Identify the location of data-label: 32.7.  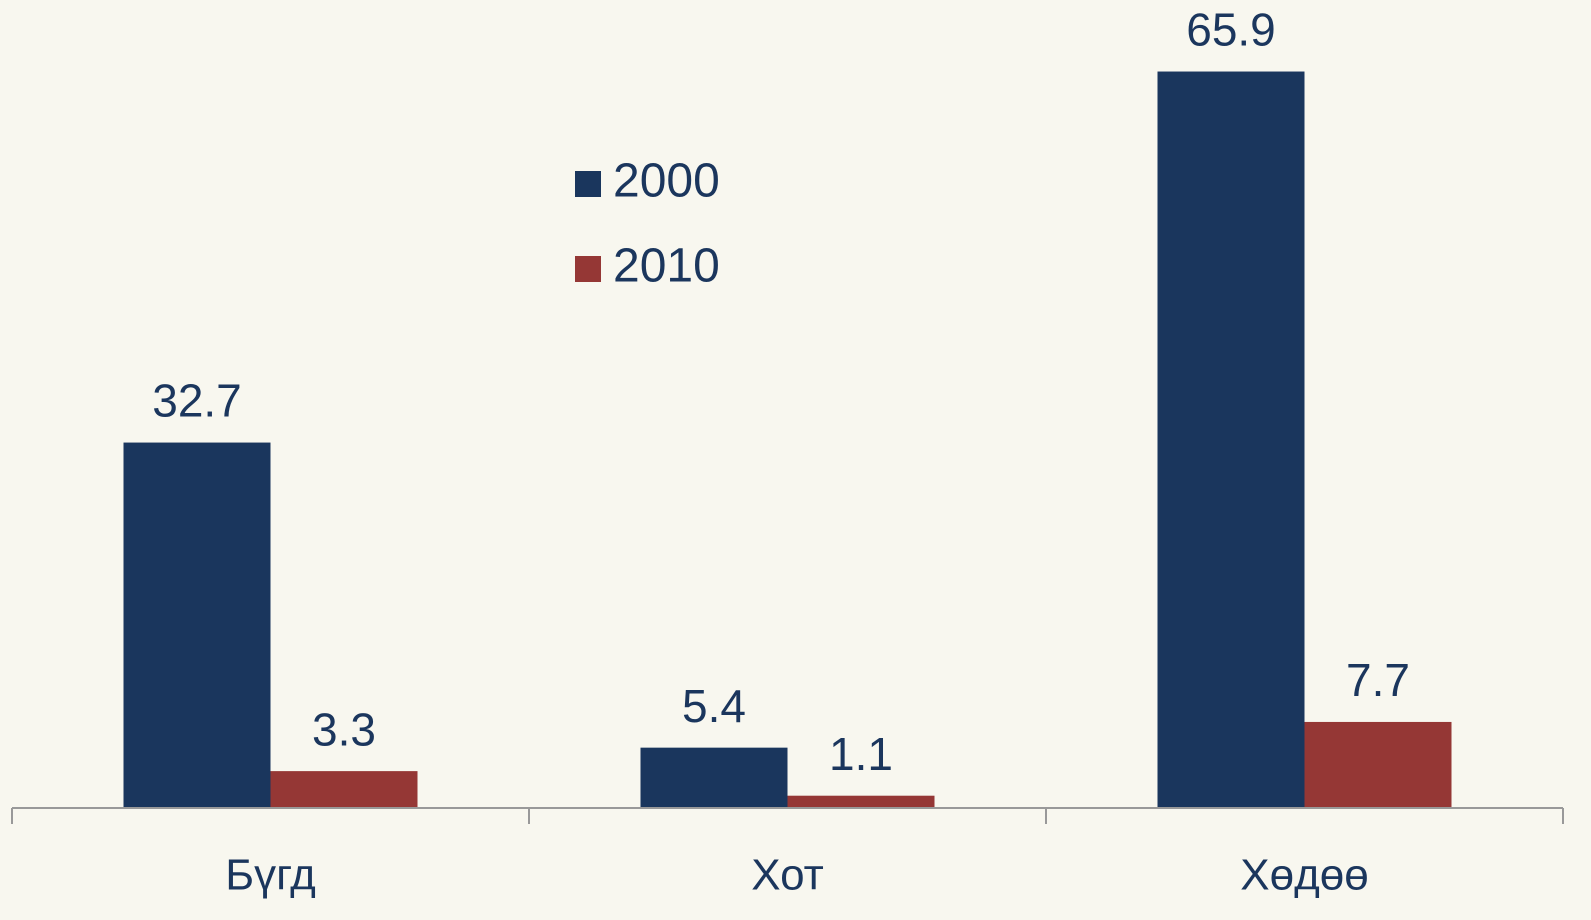
(197, 401).